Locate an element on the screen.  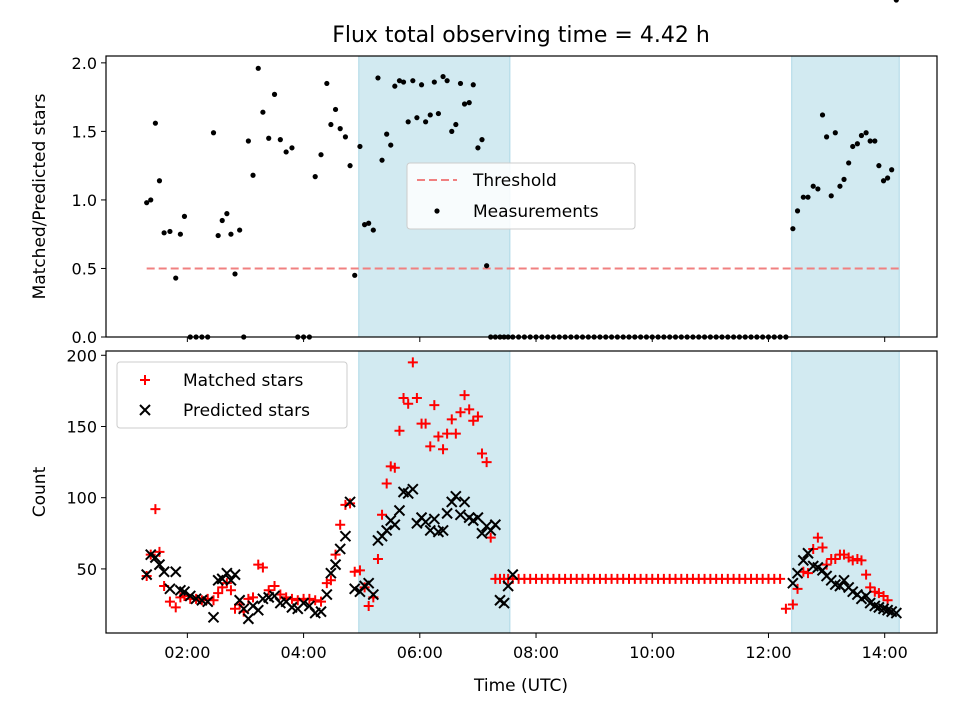
x-tick-label: 06:00 is located at coordinates (420, 652).